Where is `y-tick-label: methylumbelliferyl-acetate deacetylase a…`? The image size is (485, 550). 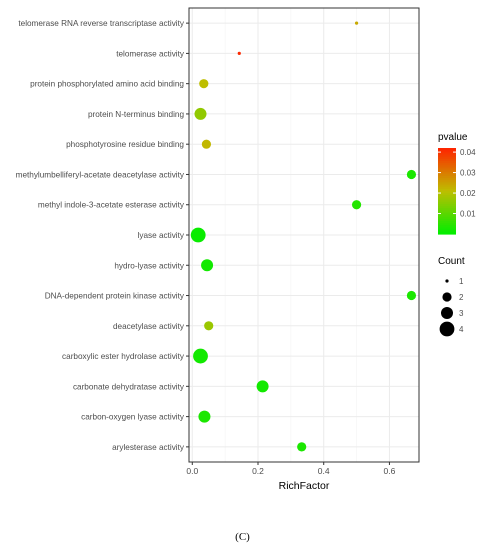 y-tick-label: methylumbelliferyl-acetate deacetylase a… is located at coordinates (100, 174).